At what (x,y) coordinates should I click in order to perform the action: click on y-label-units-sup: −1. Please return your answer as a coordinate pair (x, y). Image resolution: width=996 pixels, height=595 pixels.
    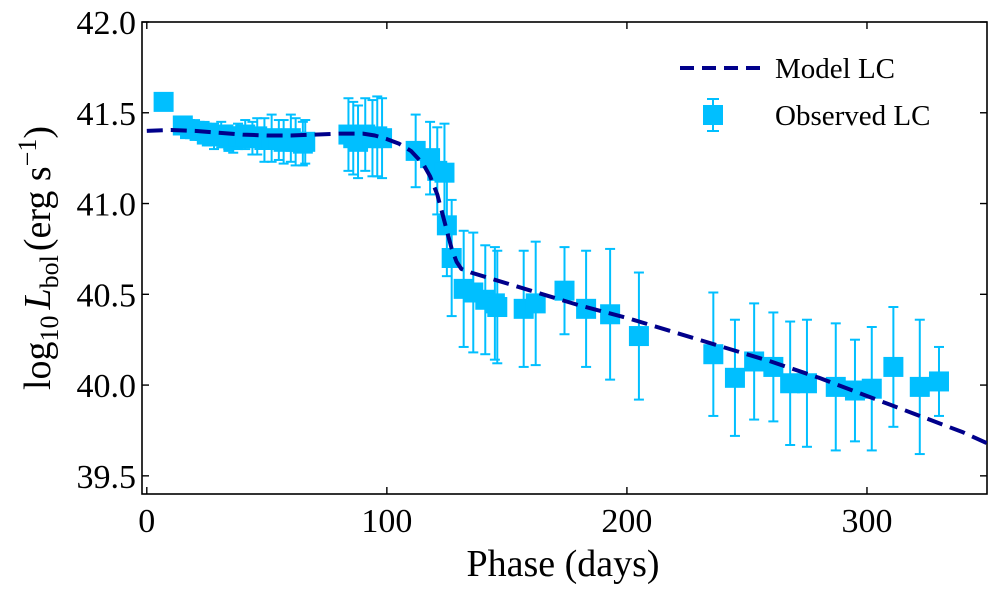
    Looking at the image, I should click on (27, 153).